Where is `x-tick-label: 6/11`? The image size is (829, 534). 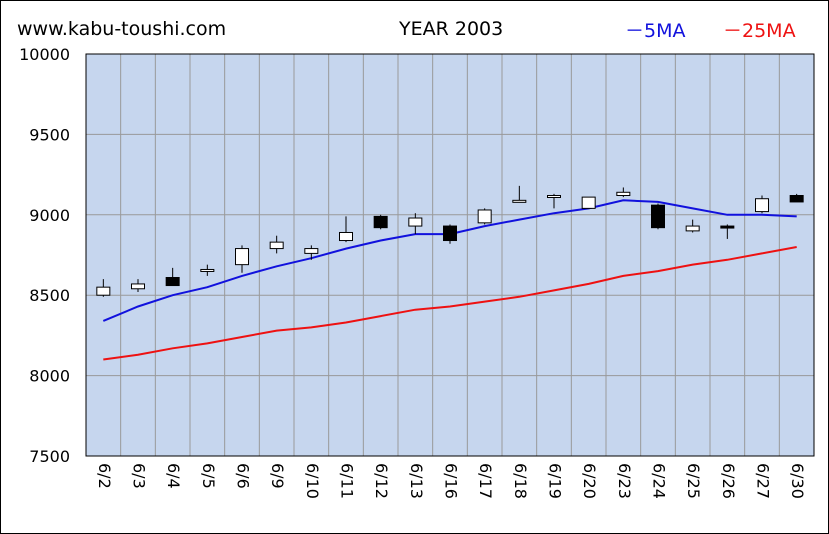 x-tick-label: 6/11 is located at coordinates (347, 481).